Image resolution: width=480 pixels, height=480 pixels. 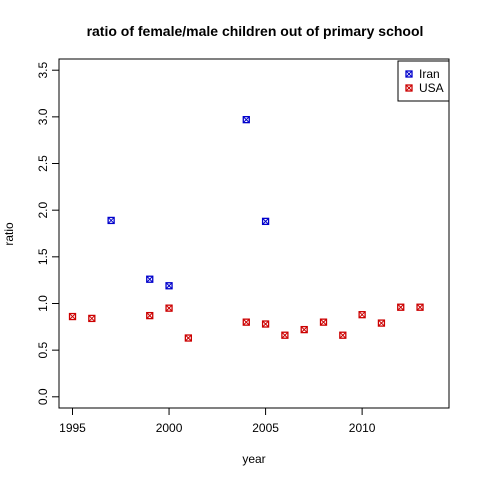 What do you see at coordinates (43, 163) in the screenshot?
I see `y-tick-label: 2.5` at bounding box center [43, 163].